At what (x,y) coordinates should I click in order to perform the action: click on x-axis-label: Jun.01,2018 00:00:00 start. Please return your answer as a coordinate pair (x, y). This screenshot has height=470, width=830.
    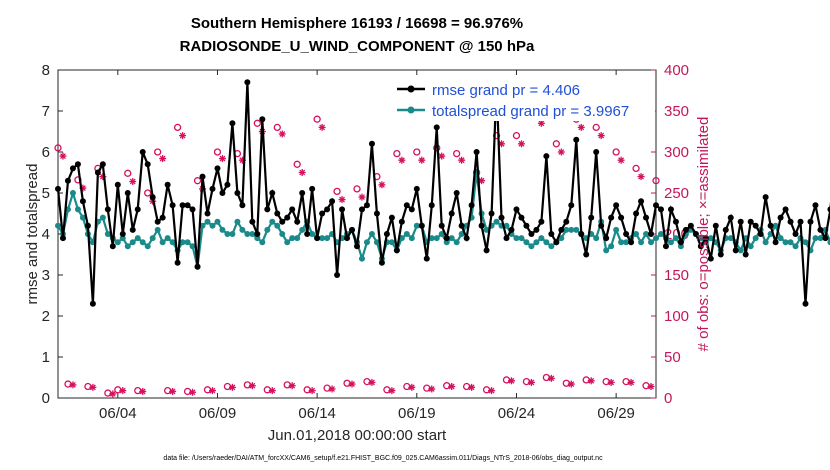
    Looking at the image, I should click on (357, 435).